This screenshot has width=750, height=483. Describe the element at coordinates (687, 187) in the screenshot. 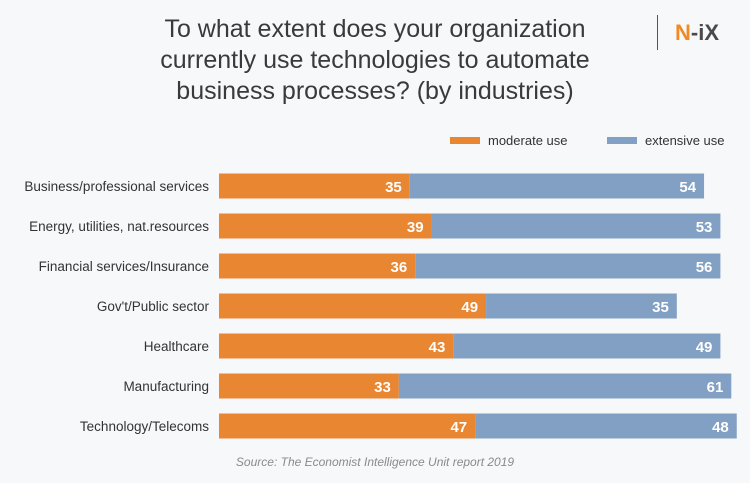

I see `data-label: 54` at that location.